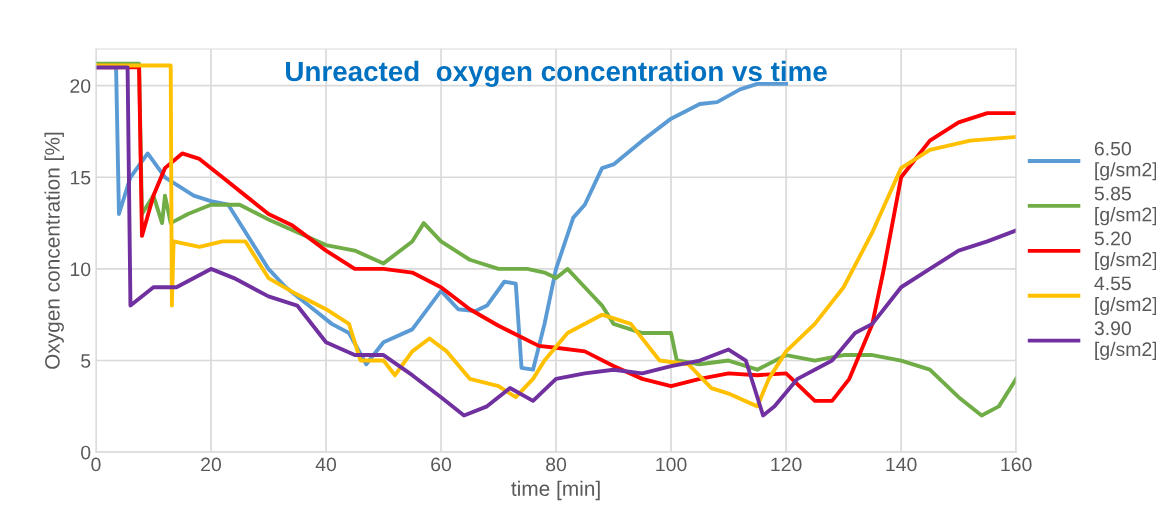  Describe the element at coordinates (326, 464) in the screenshot. I see `x-tick-label: 40` at that location.